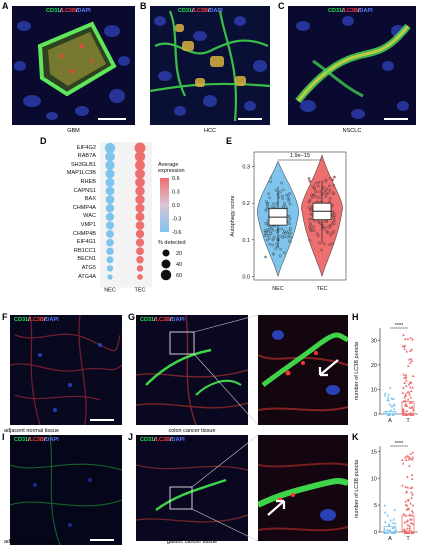  Describe the element at coordinates (303, 370) in the screenshot. I see `colon-zoom-image` at that location.